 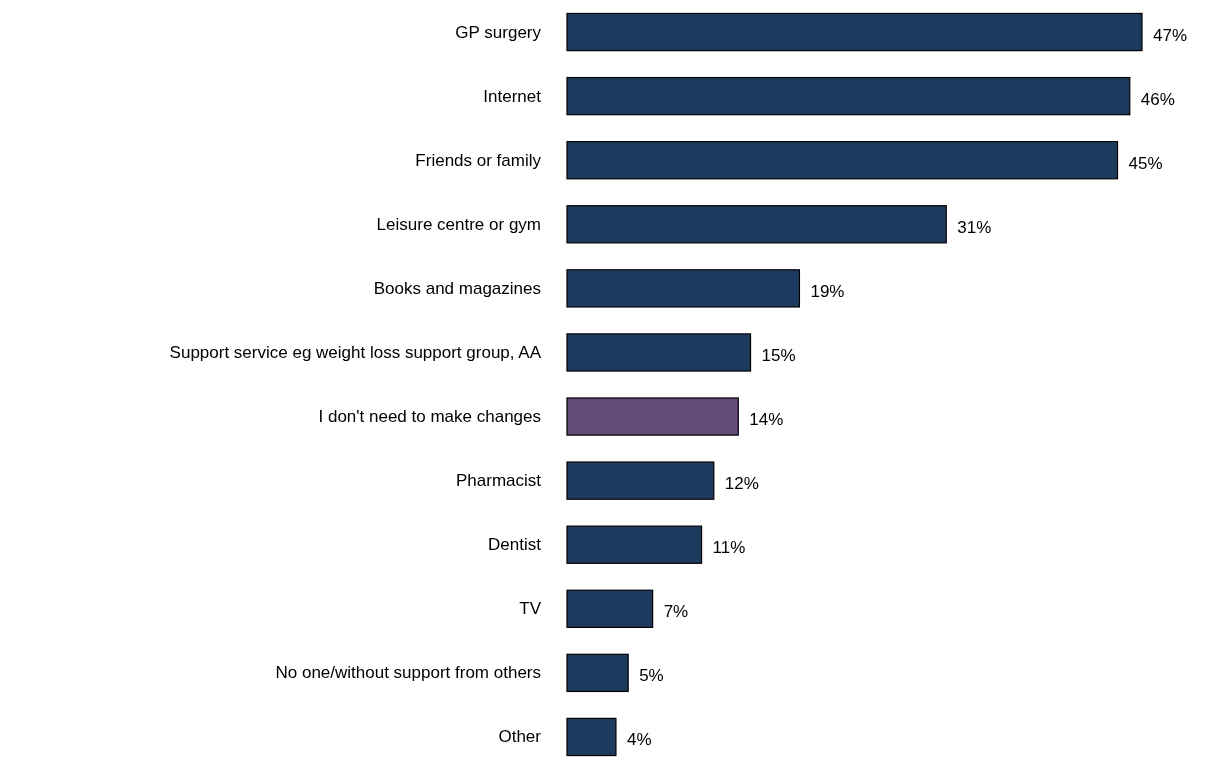 What do you see at coordinates (729, 548) in the screenshot?
I see `data-label: 11%` at bounding box center [729, 548].